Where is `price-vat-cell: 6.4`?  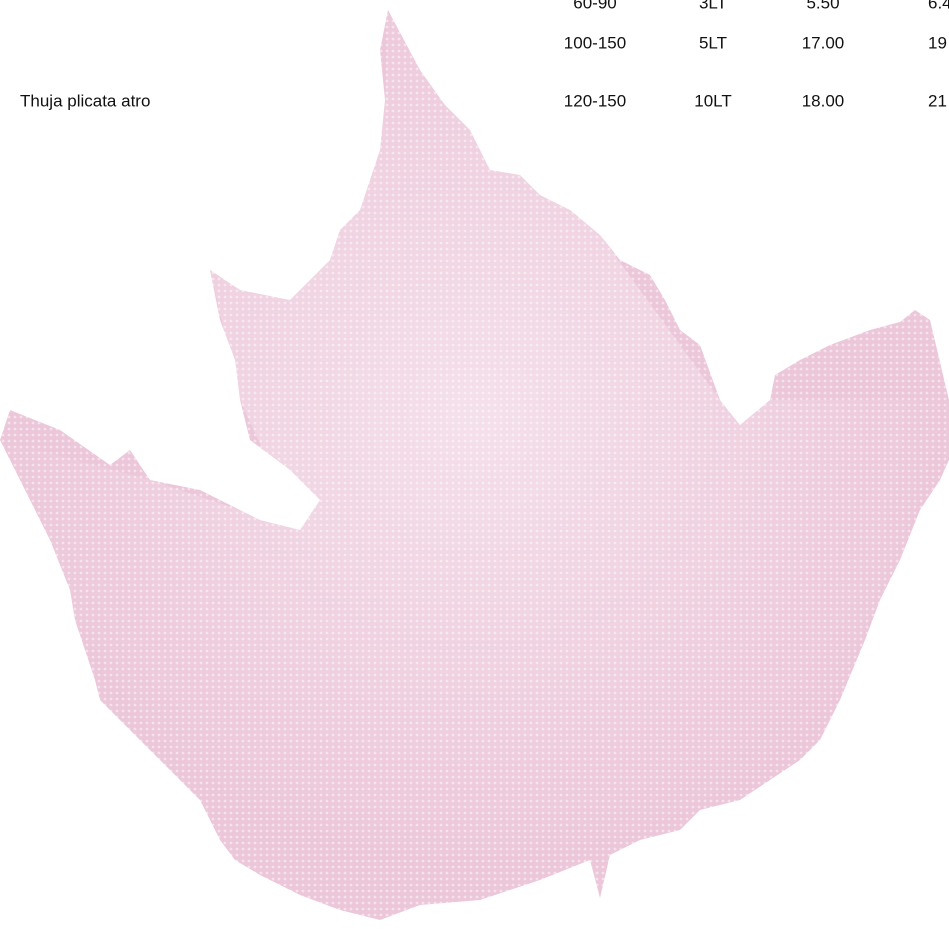 price-vat-cell: 6.4 is located at coordinates (938, 6).